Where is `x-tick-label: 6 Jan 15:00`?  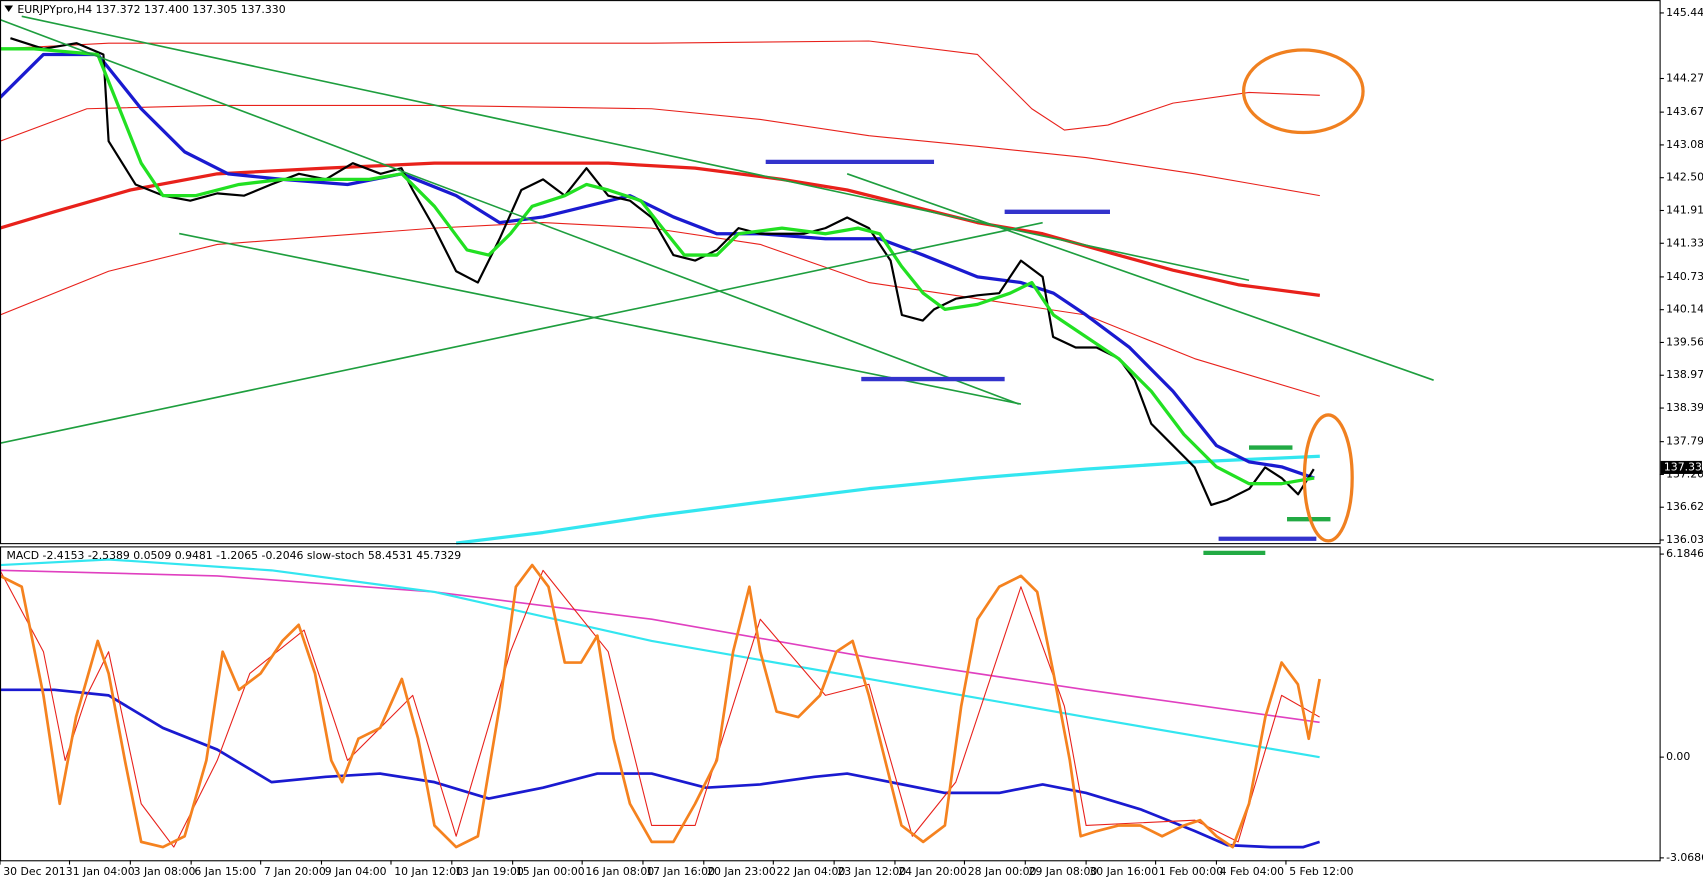 x-tick-label: 6 Jan 15:00 is located at coordinates (225, 871).